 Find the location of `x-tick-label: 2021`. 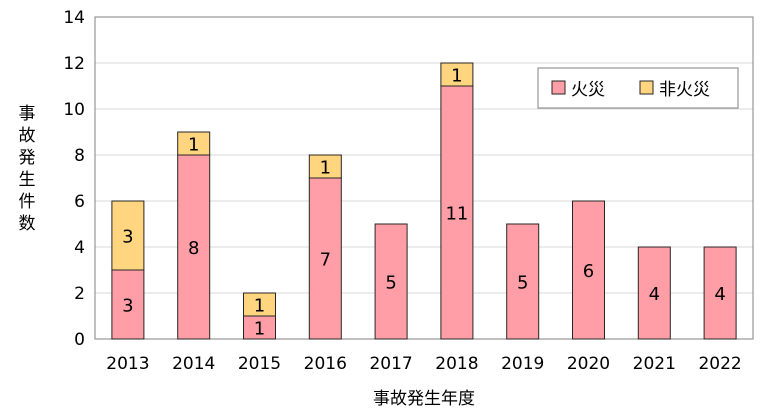

x-tick-label: 2021 is located at coordinates (654, 364).